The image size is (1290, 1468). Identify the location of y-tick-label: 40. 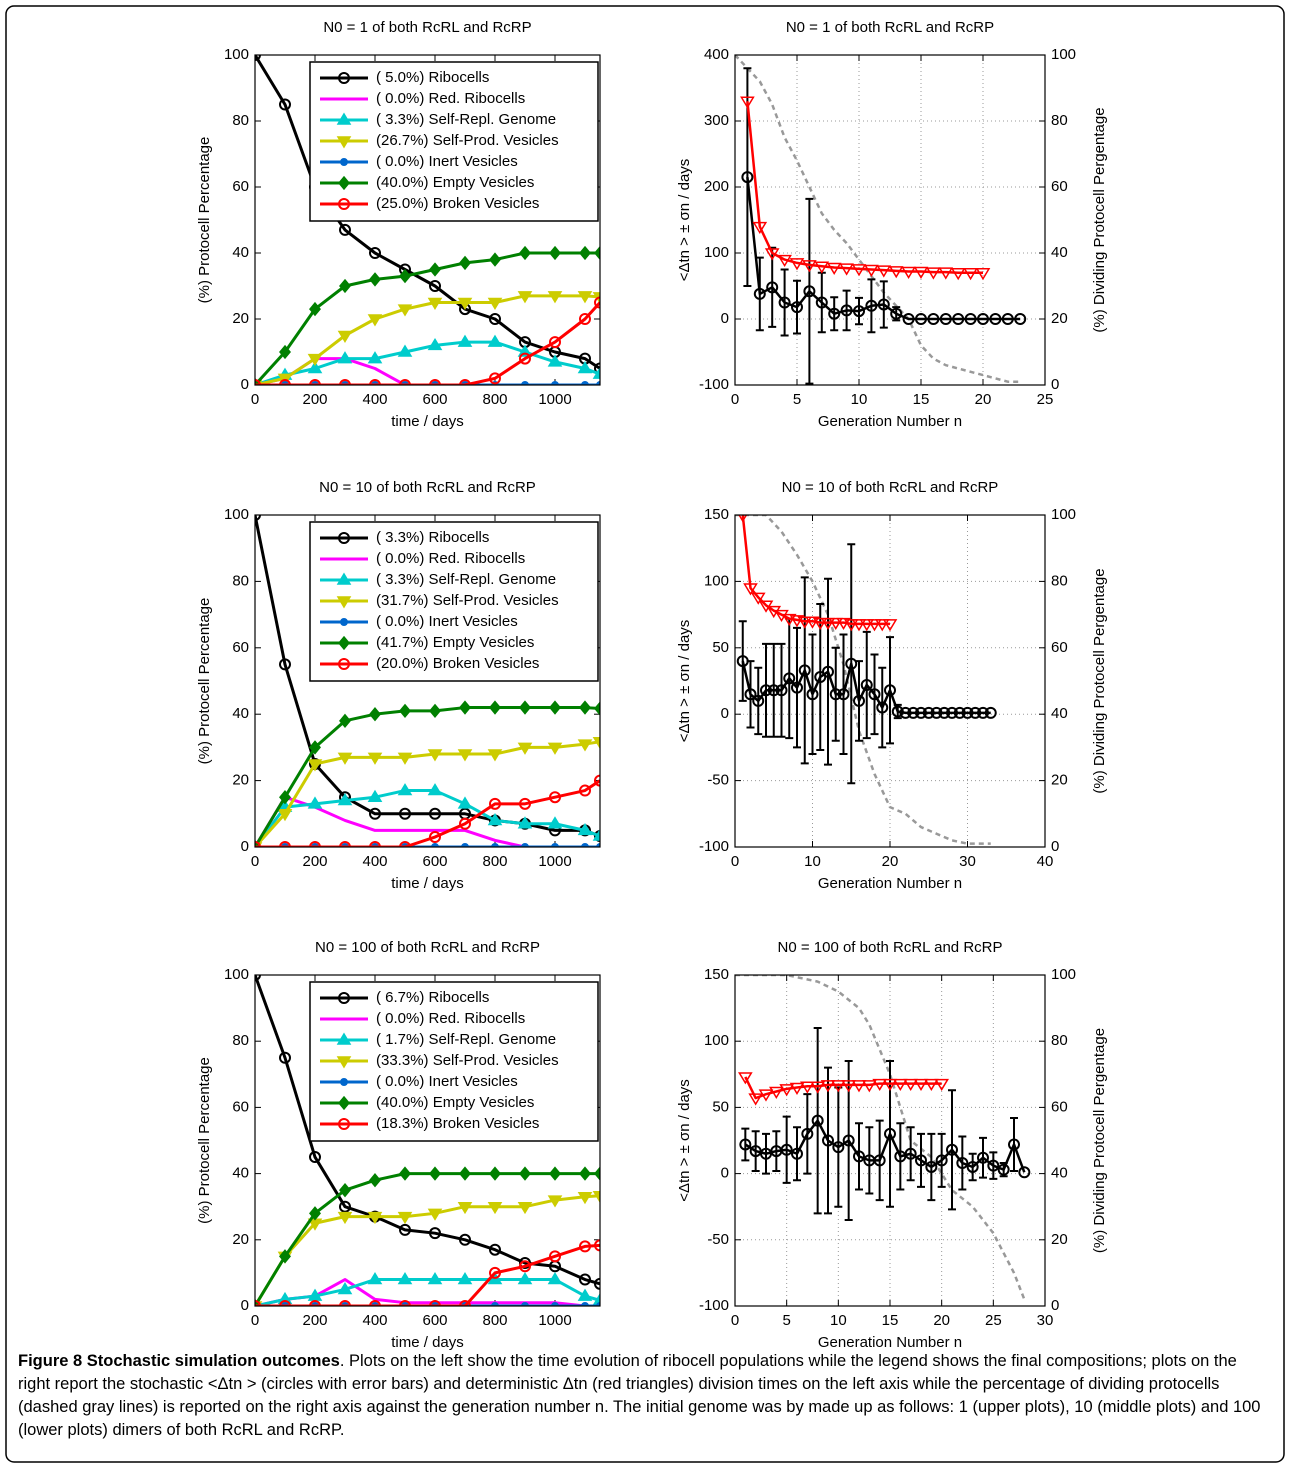
(240, 713).